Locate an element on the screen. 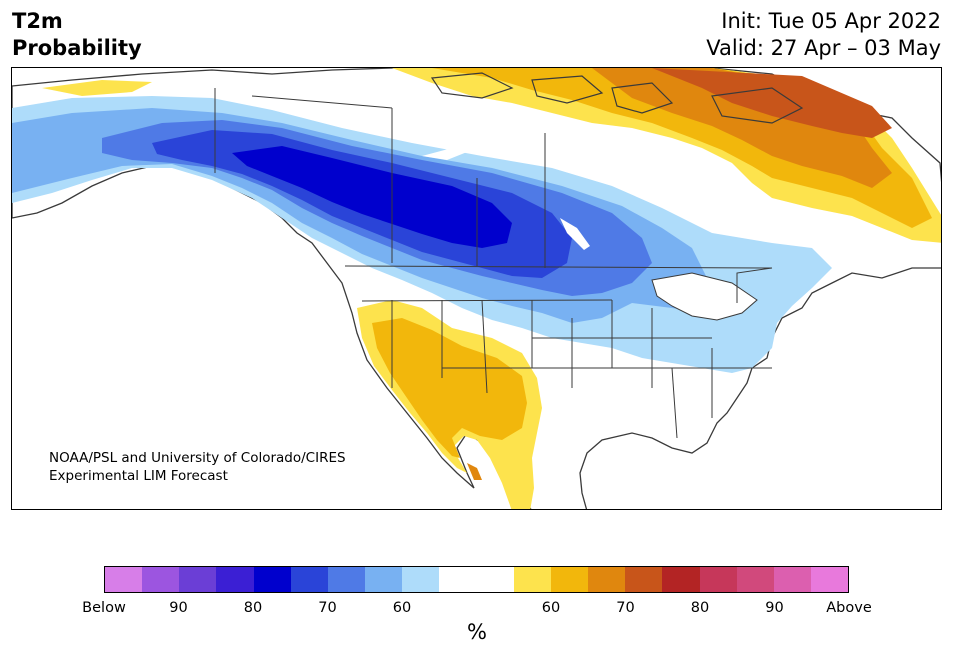  above-65-southwest is located at coordinates (449, 388).